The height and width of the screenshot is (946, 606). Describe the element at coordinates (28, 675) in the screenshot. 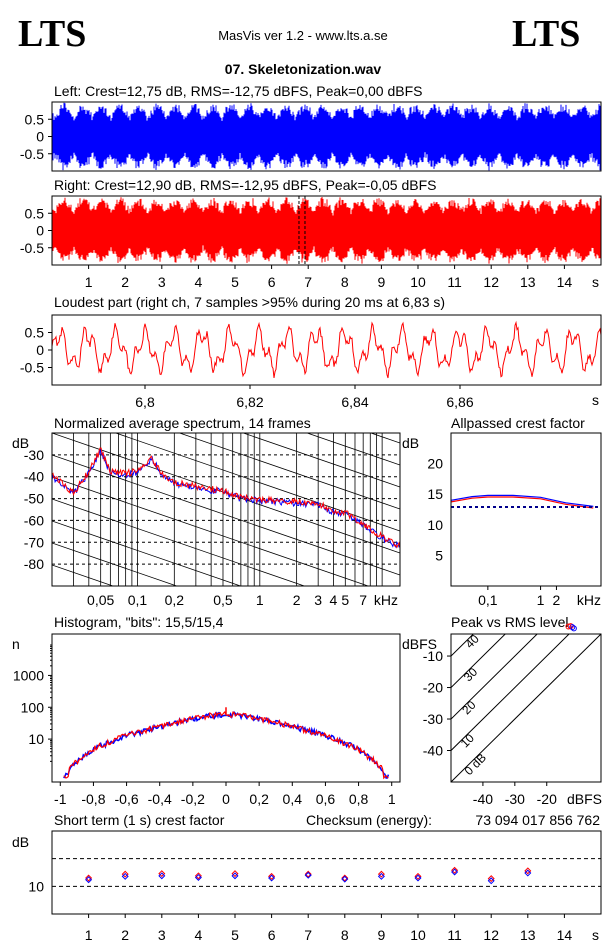

I see `y-tick-label: 1000` at that location.